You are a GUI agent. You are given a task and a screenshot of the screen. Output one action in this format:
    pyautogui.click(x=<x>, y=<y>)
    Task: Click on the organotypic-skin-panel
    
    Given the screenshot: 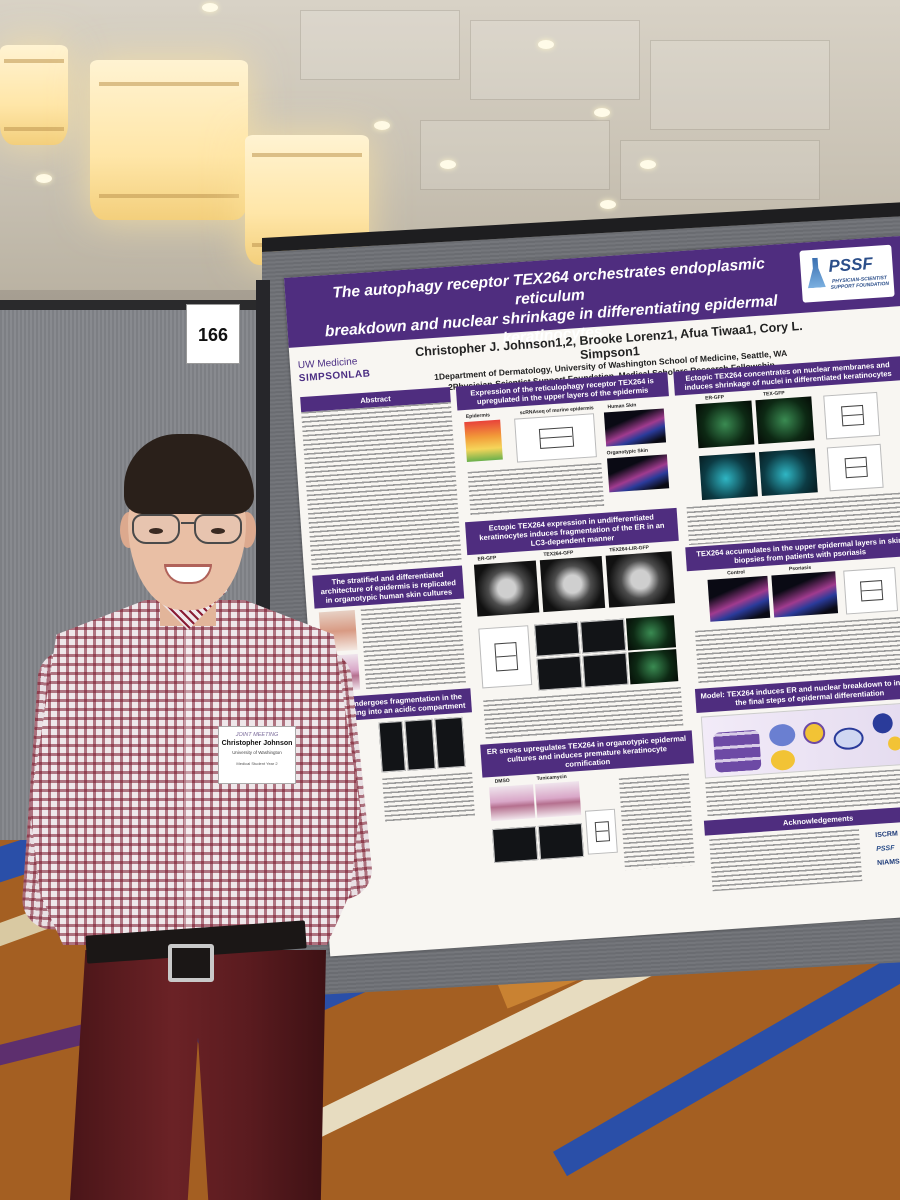 What is the action you would take?
    pyautogui.click(x=638, y=473)
    